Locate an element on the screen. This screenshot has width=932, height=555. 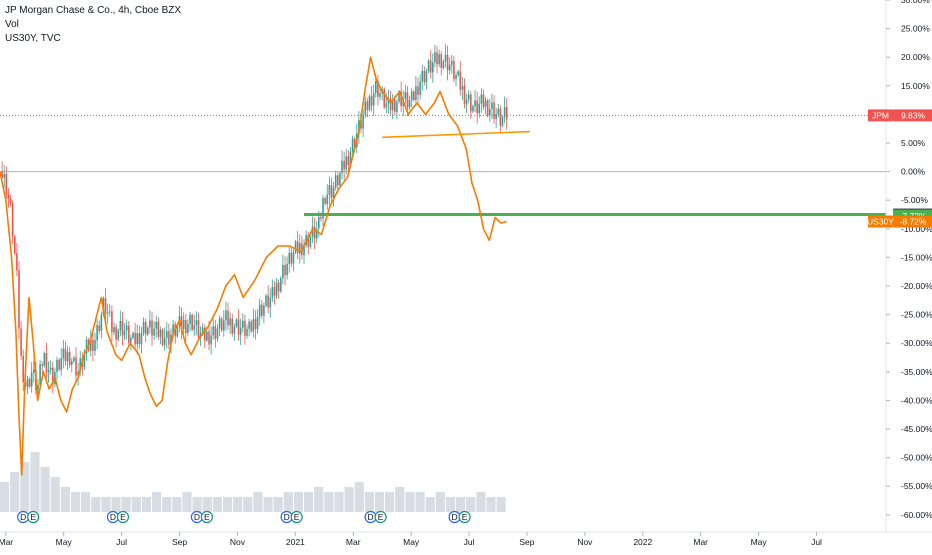
x-tick-label: Sep is located at coordinates (526, 542).